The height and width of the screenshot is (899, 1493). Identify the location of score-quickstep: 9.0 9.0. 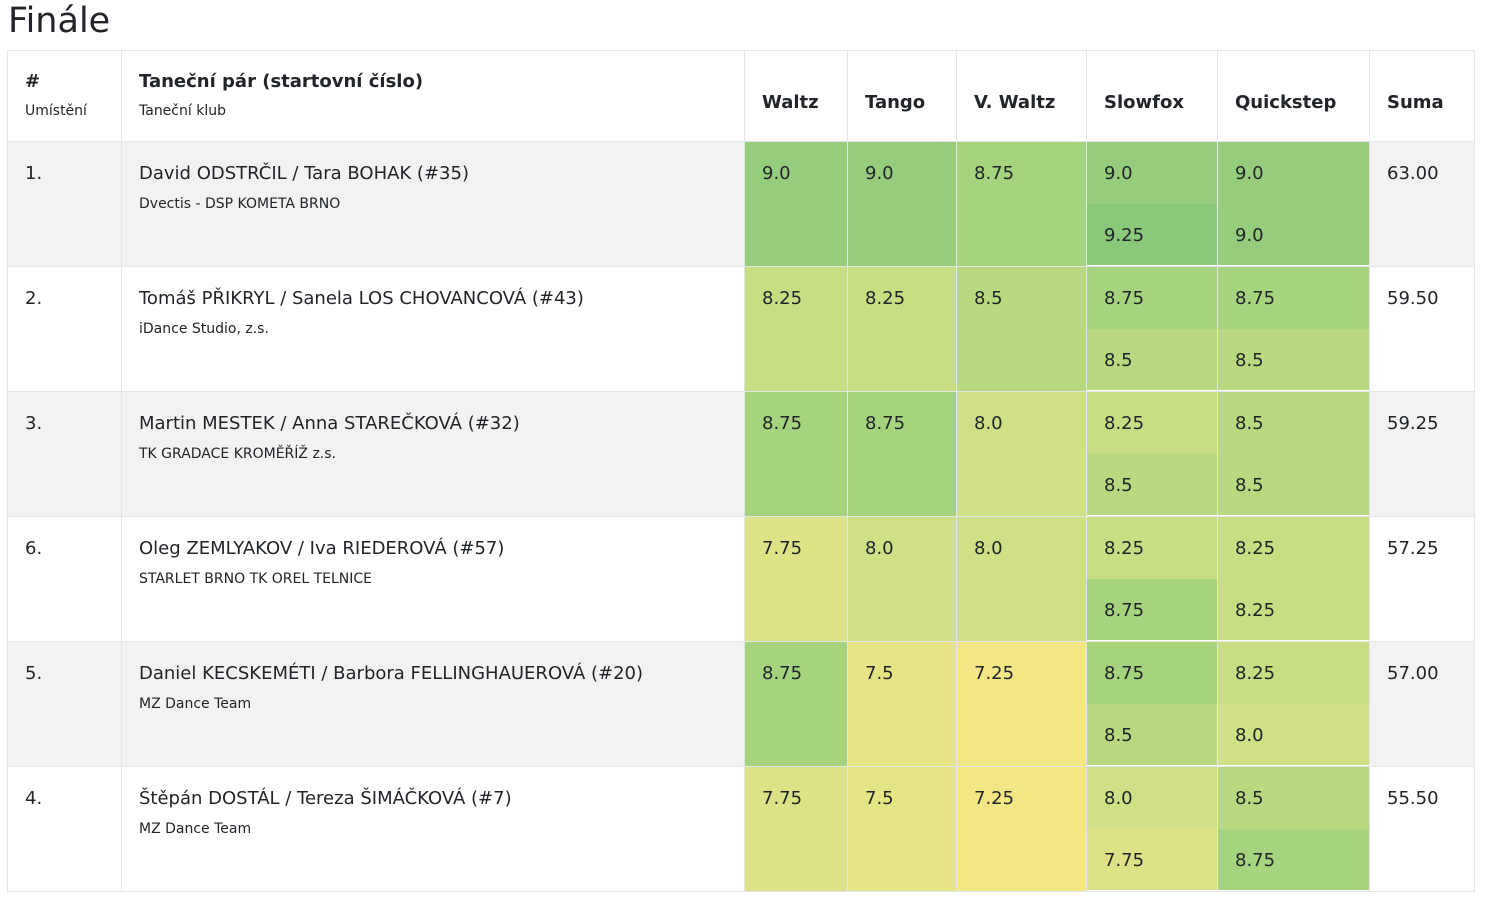
(1293, 204).